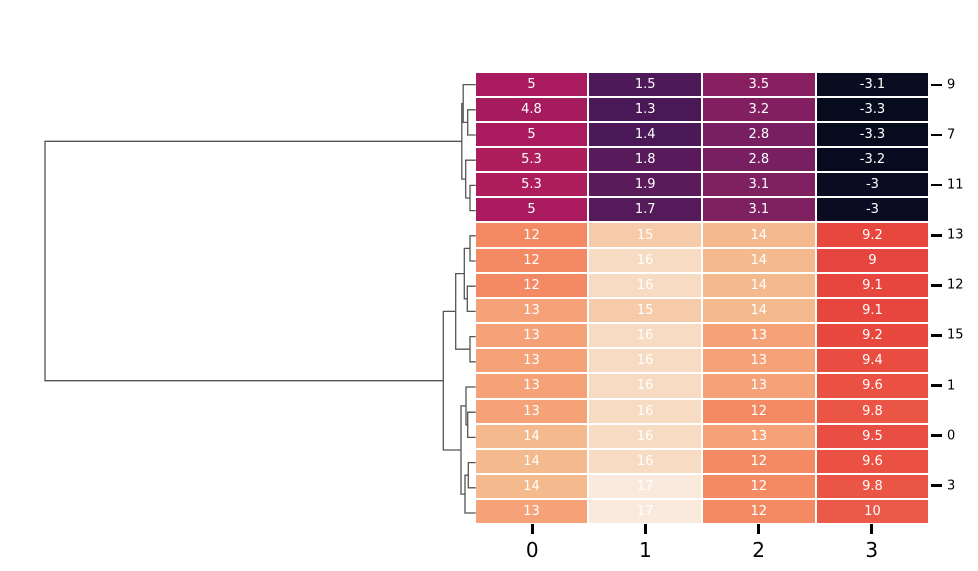  Describe the element at coordinates (758, 210) in the screenshot. I see `heatmap-cell: 3.1` at that location.